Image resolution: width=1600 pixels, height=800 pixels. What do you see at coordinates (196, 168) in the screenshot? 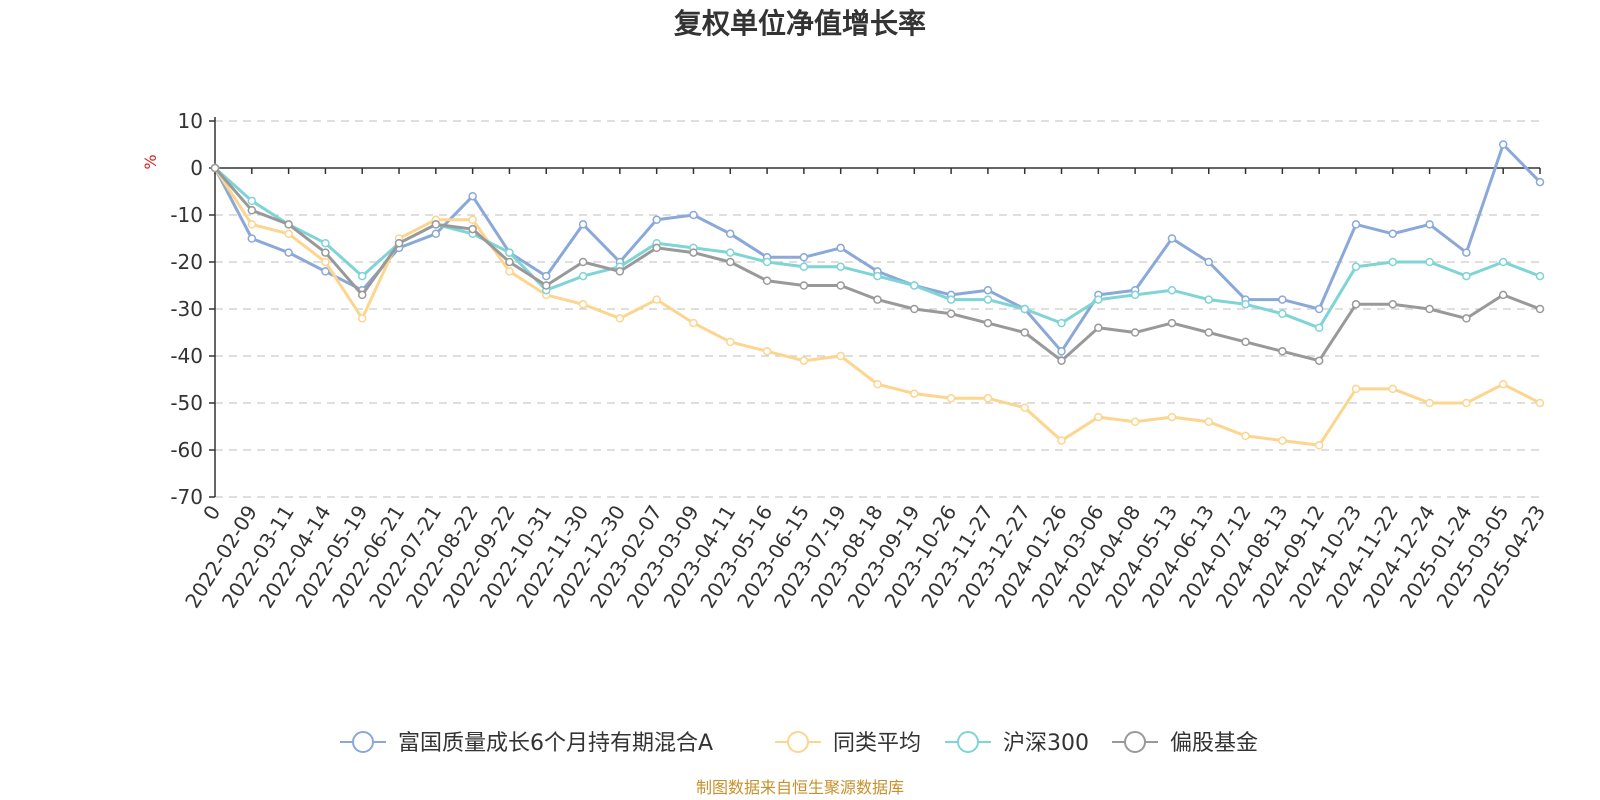
I see `y-tick-label: 0` at bounding box center [196, 168].